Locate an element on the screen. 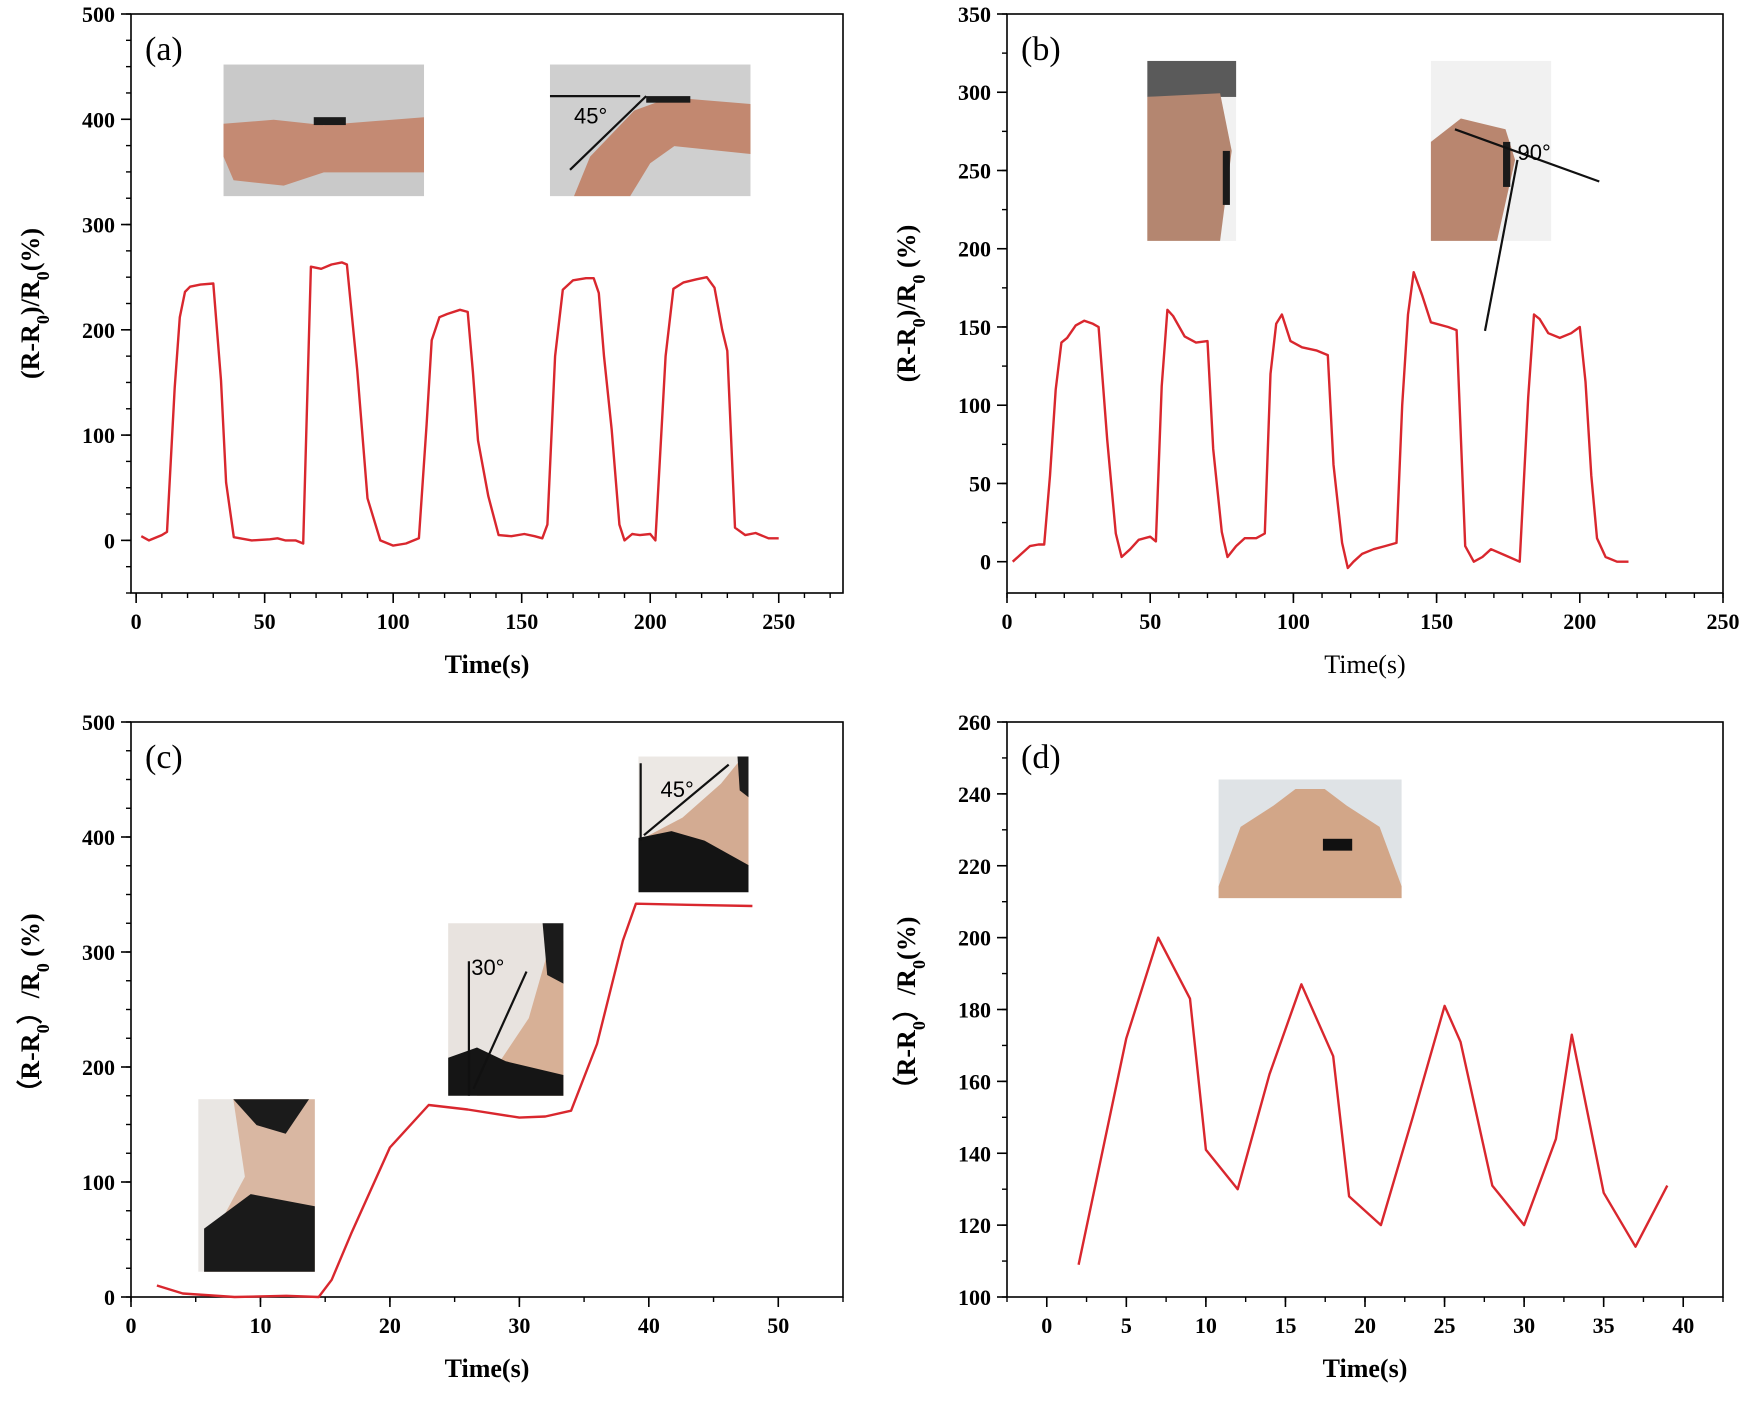  neck-30deg-photo: 30° is located at coordinates (506, 1009).